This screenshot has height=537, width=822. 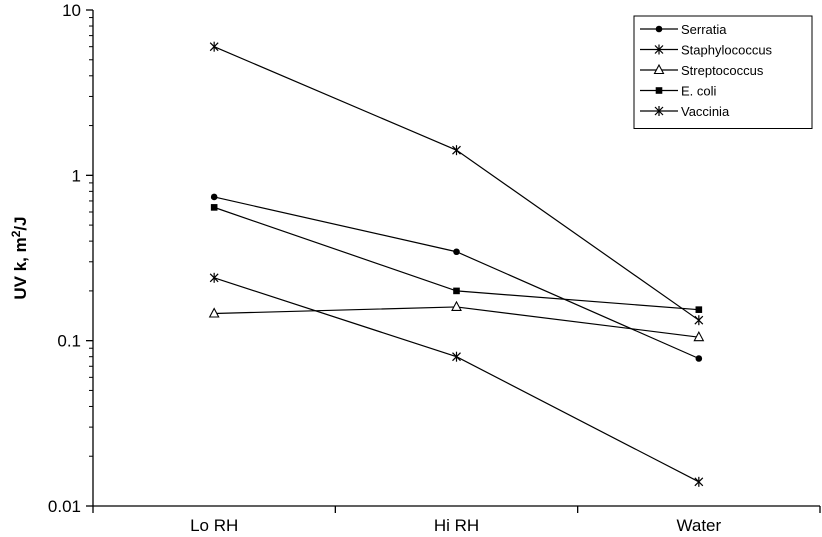 I want to click on x-tick-label: Lo RH, so click(x=214, y=525).